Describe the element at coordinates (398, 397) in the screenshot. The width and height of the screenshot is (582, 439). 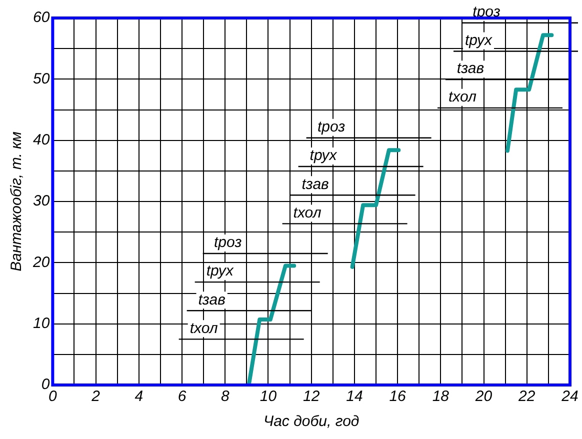
I see `x-tick-label: 16` at that location.